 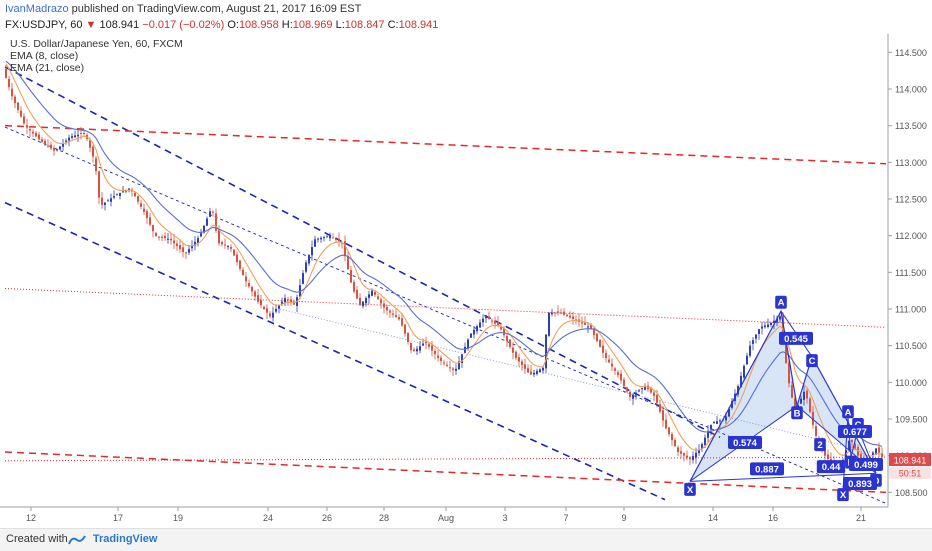 I want to click on ratio-label-bg, so click(x=745, y=442).